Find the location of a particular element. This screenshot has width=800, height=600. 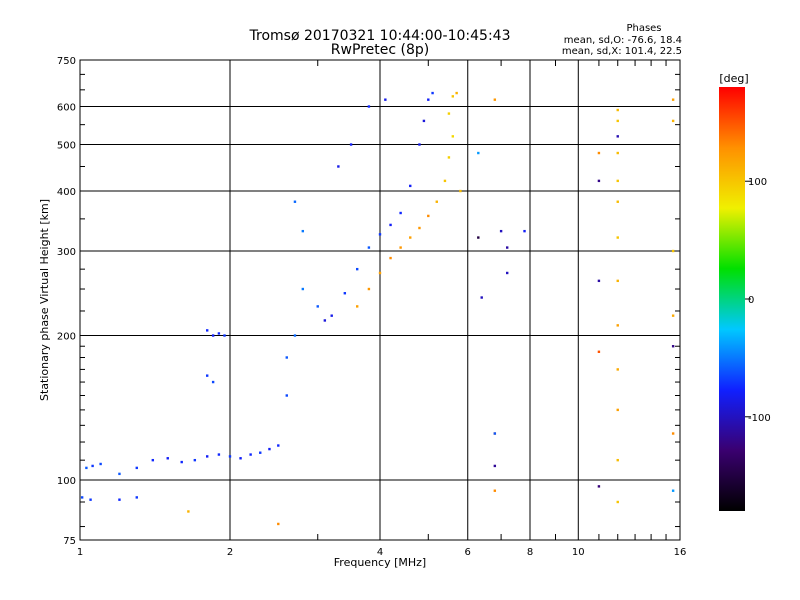

y-tick-label: 500 is located at coordinates (66, 146).